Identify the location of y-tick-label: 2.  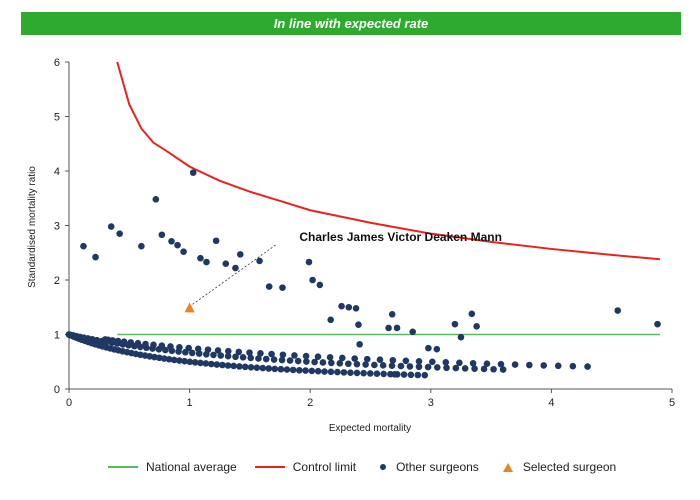
(57, 281).